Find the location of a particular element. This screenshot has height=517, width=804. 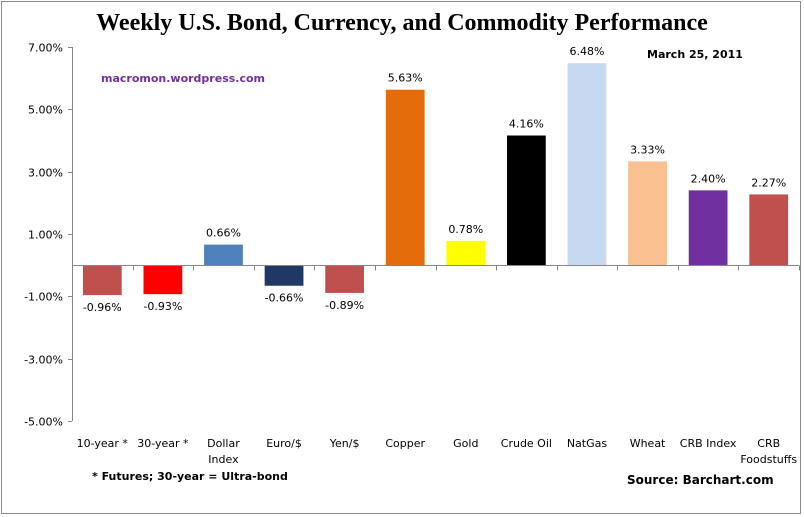

data-label: 2.40% is located at coordinates (708, 178).